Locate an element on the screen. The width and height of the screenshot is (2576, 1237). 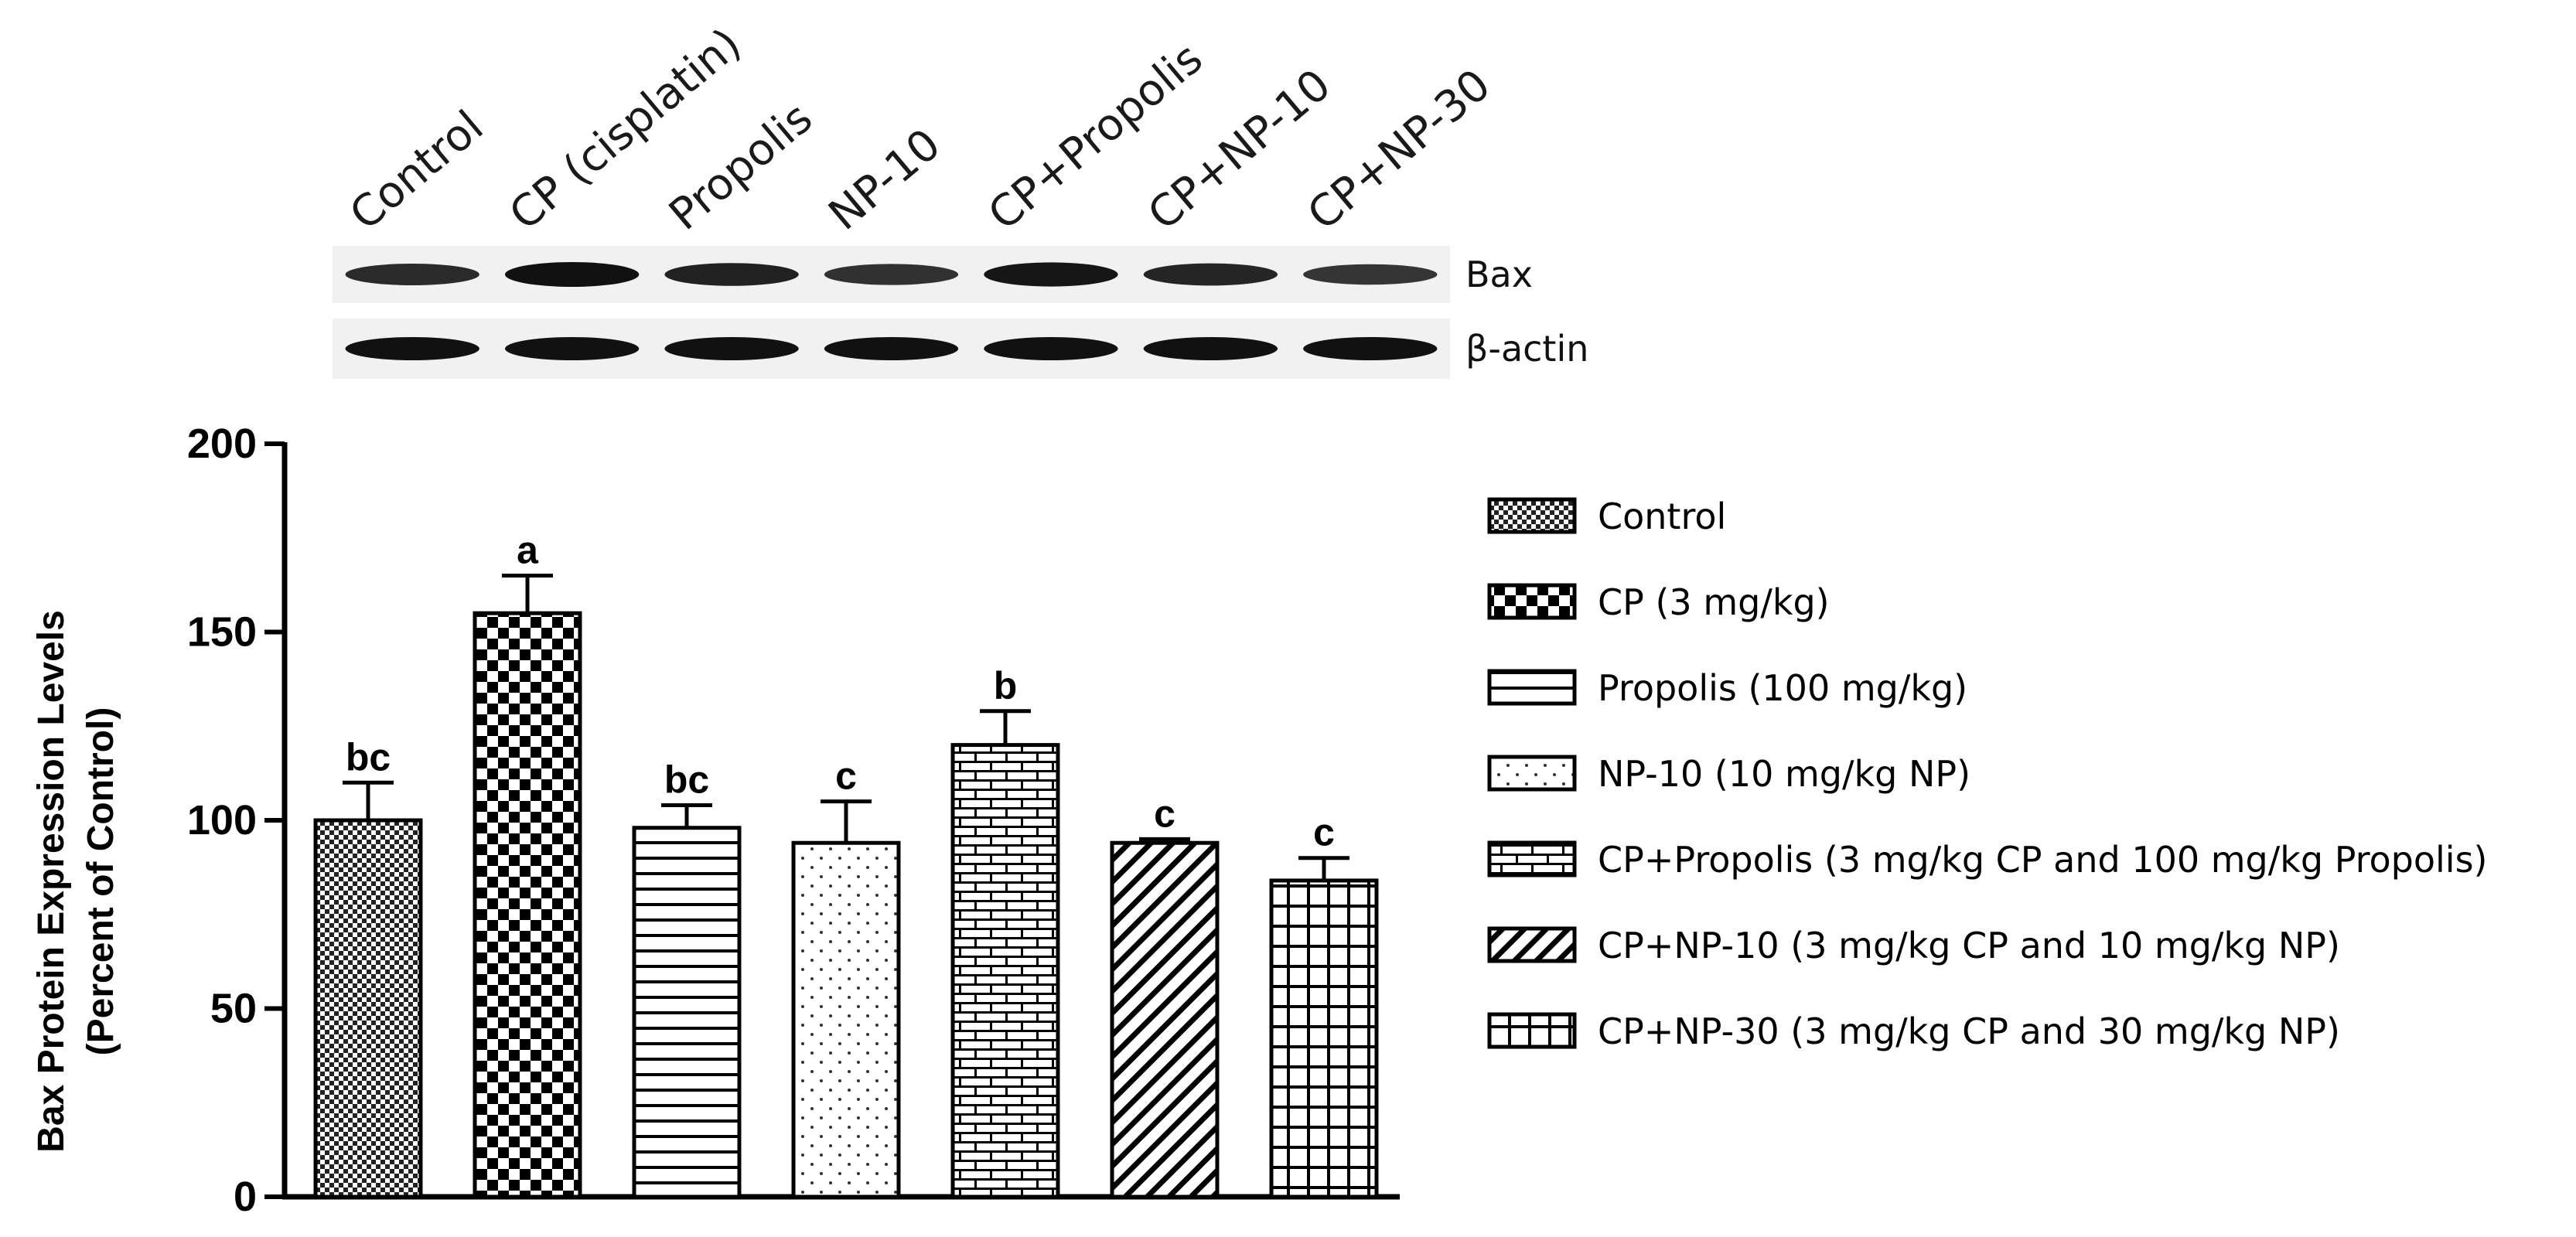
y-axis-title-line2: (Percent of Control) is located at coordinates (100, 881).